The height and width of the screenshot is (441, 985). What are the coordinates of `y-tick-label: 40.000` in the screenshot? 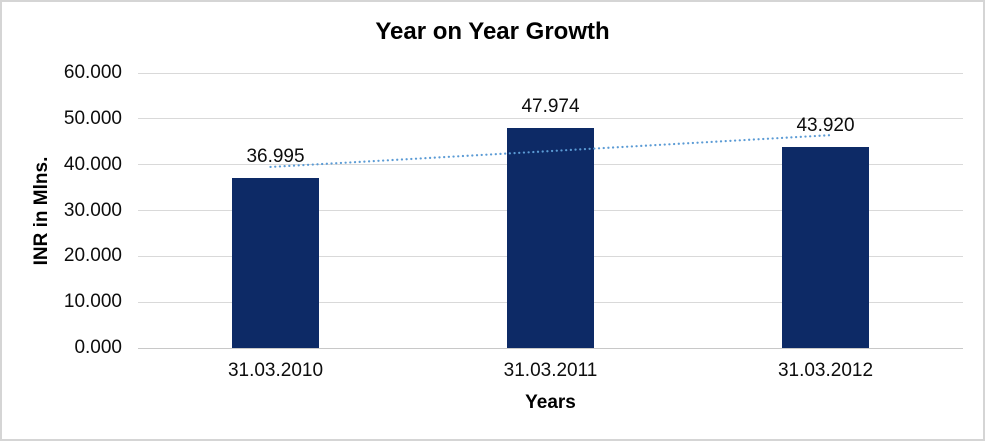 It's located at (92, 164).